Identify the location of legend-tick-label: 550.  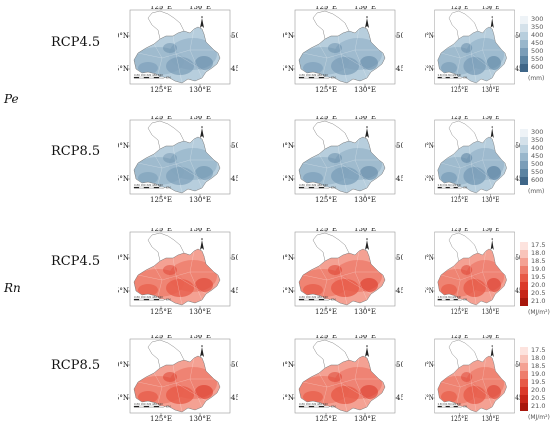
(537, 59).